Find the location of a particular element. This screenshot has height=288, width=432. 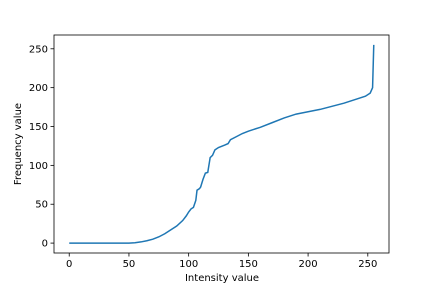

y-tick-label: 0 is located at coordinates (45, 244).